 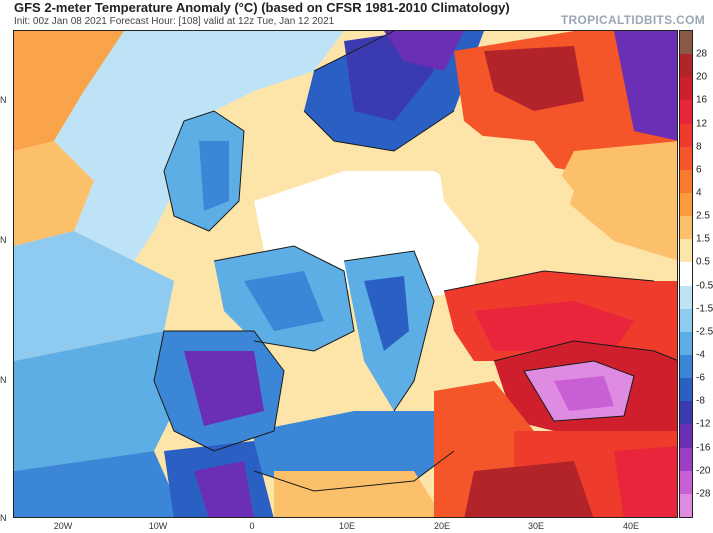 I want to click on colorbar-label: 8, so click(x=699, y=147).